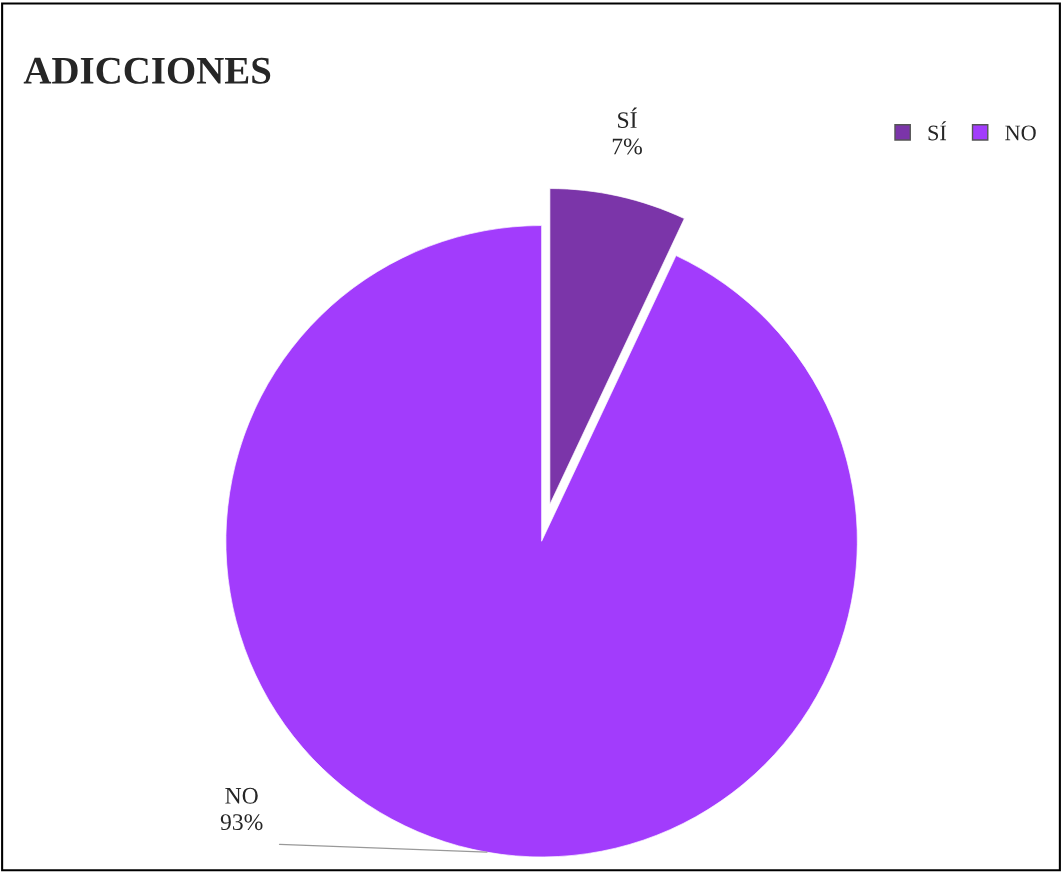 The image size is (1062, 872). What do you see at coordinates (241, 822) in the screenshot?
I see `data-label: 93%` at bounding box center [241, 822].